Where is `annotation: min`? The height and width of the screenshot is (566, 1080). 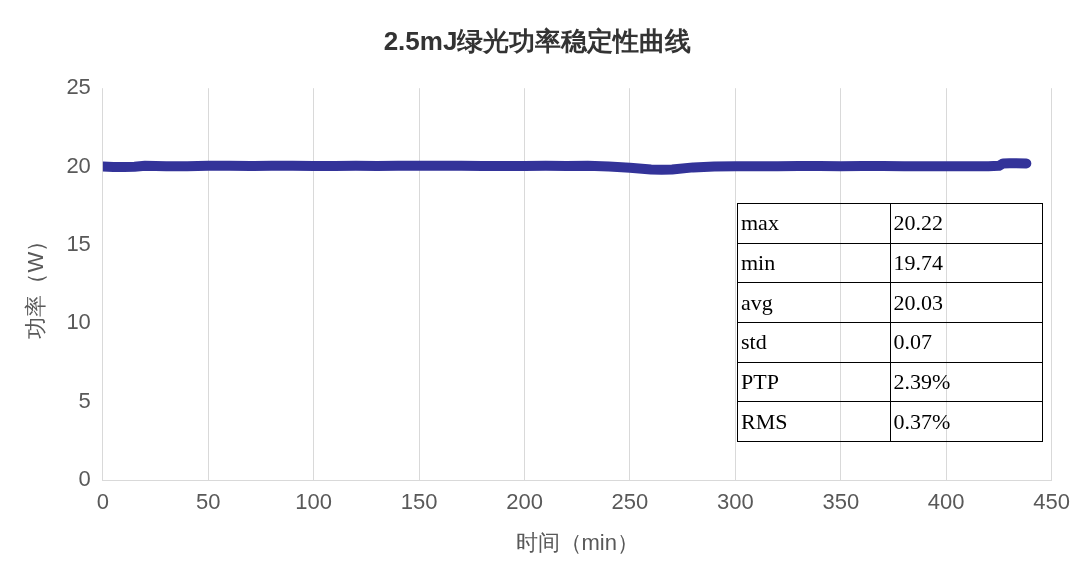 annotation: min is located at coordinates (813, 263).